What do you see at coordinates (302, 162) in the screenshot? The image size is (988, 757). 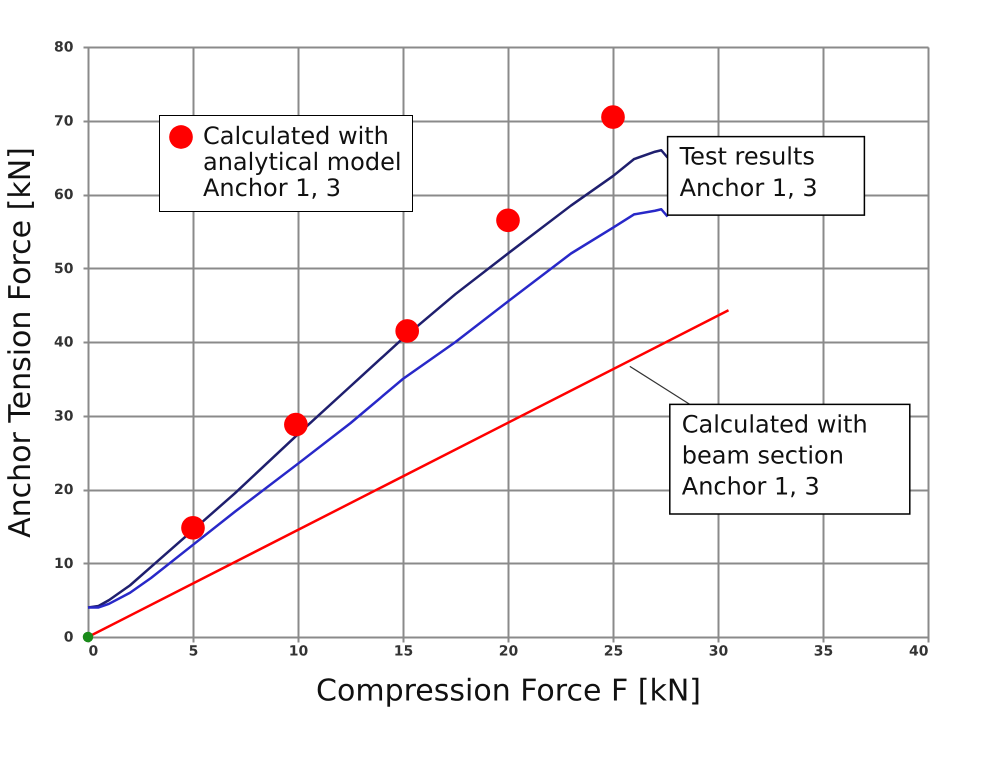 I see `legend-label: Calculated with analytical model Anchor 1, 3` at bounding box center [302, 162].